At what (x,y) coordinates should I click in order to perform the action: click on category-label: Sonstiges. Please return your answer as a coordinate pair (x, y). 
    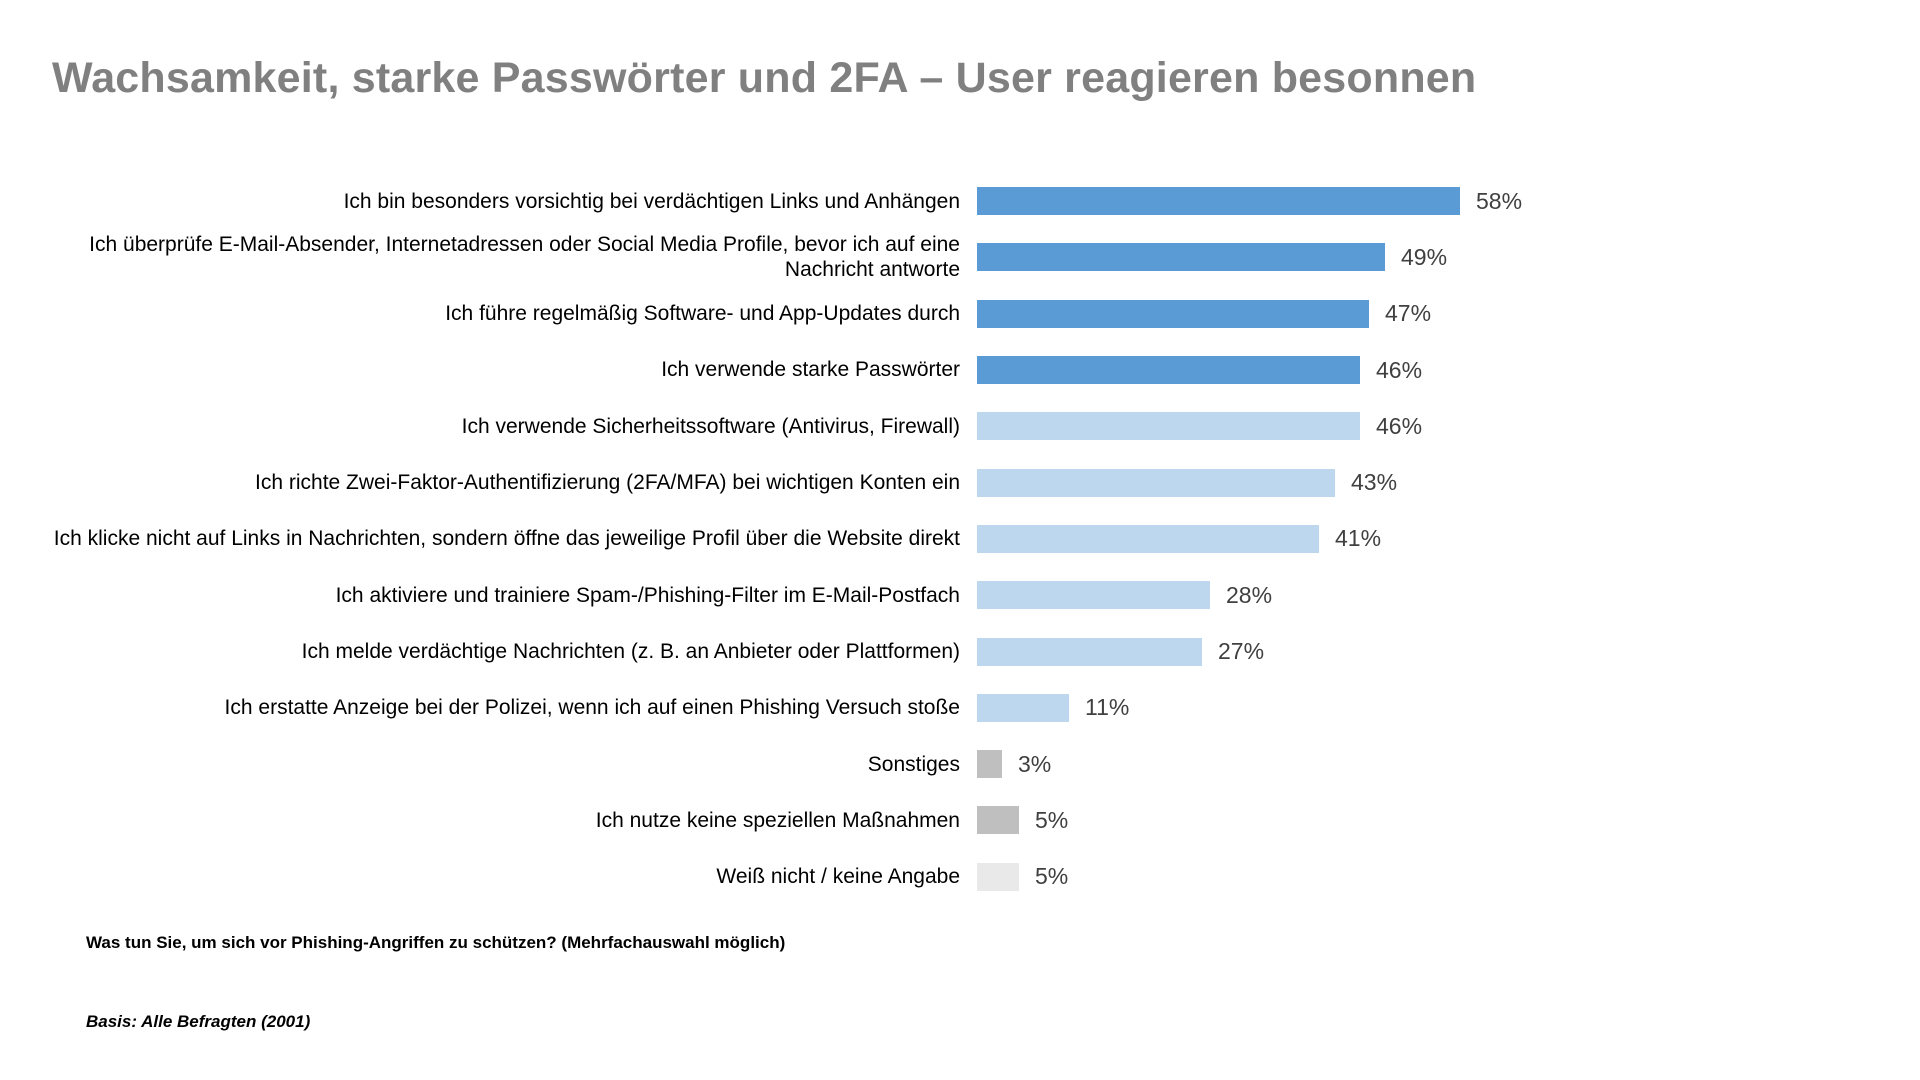
    Looking at the image, I should click on (913, 764).